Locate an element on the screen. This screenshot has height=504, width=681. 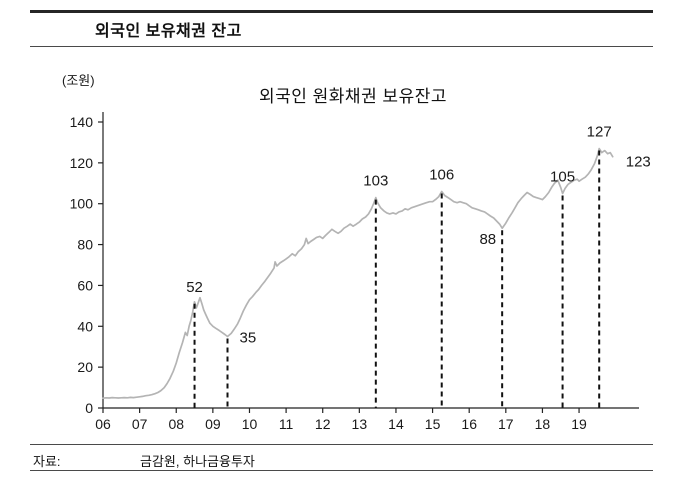
header-top-rule is located at coordinates (341, 11).